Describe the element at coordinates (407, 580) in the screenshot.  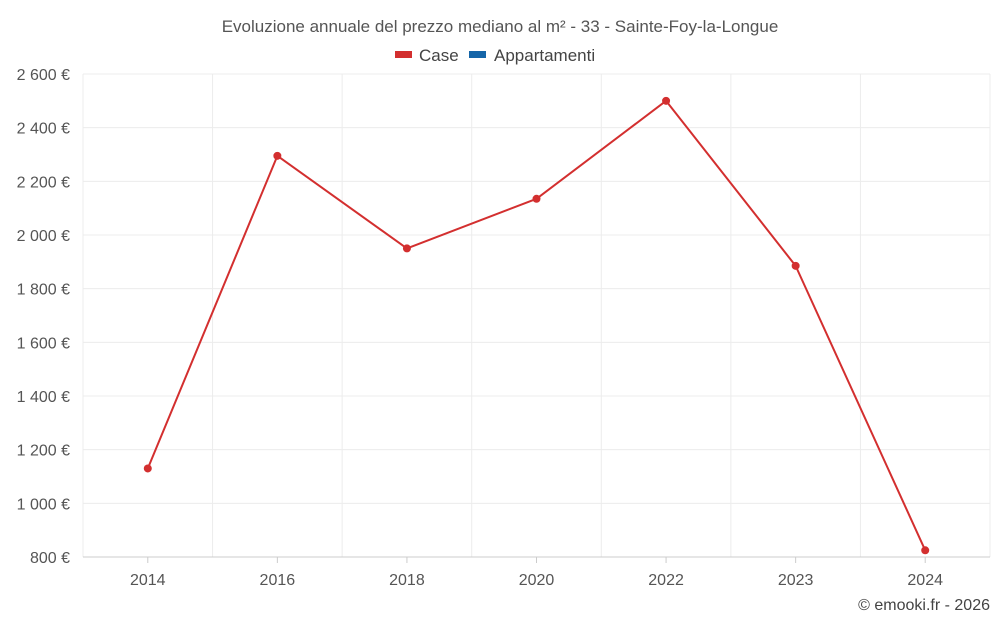
I see `x-tick-label: 2018` at that location.